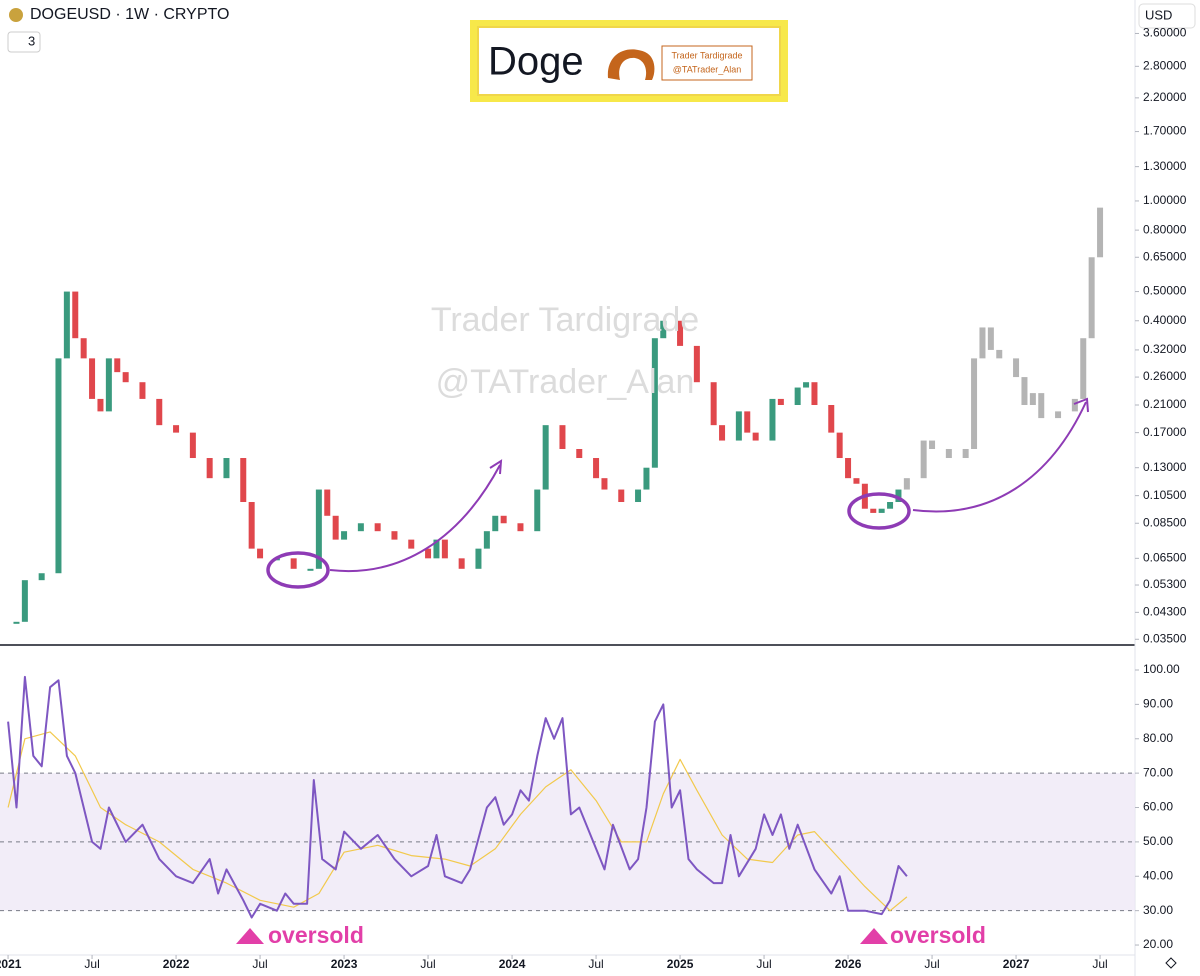 Image resolution: width=1200 pixels, height=976 pixels. What do you see at coordinates (1165, 638) in the screenshot?
I see `y-tick-label: 0.03500` at bounding box center [1165, 638].